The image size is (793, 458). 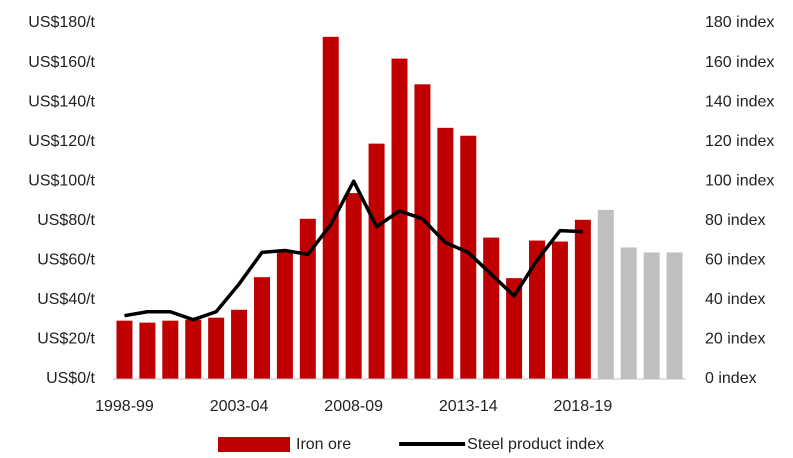 I want to click on y2-tick-label: 180 index, so click(x=739, y=22).